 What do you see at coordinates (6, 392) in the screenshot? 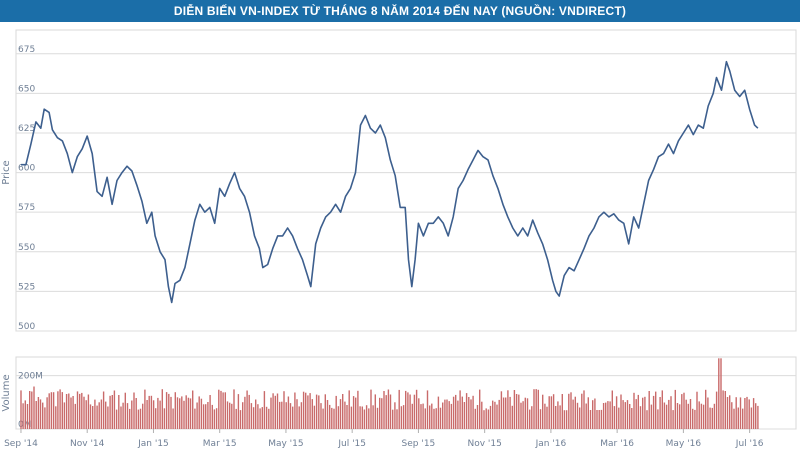
I see `volume-axis-title: Volume` at bounding box center [6, 392].